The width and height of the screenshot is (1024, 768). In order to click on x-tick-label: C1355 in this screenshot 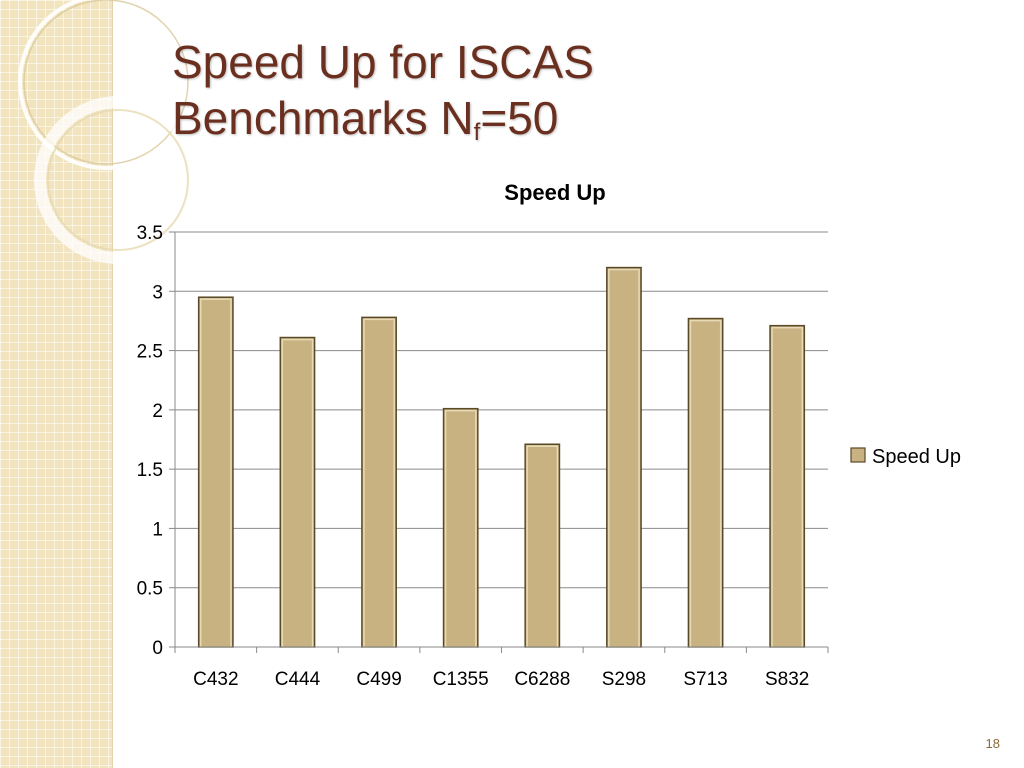, I will do `click(461, 679)`.